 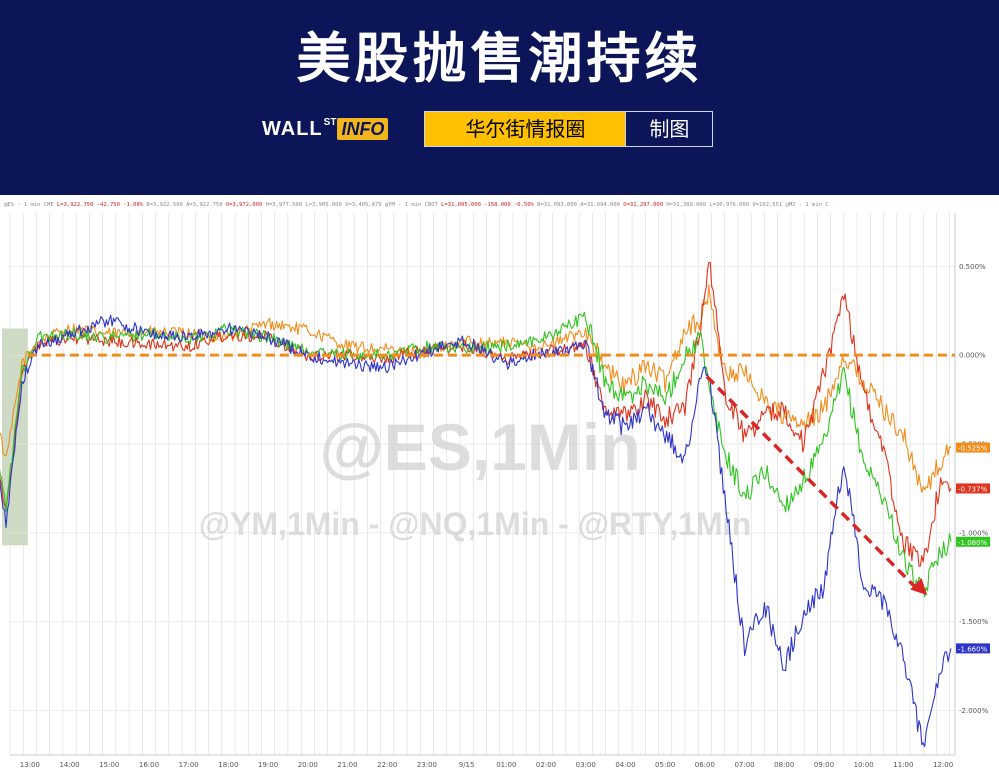 I want to click on x-tick-label: 02:00, so click(x=546, y=765).